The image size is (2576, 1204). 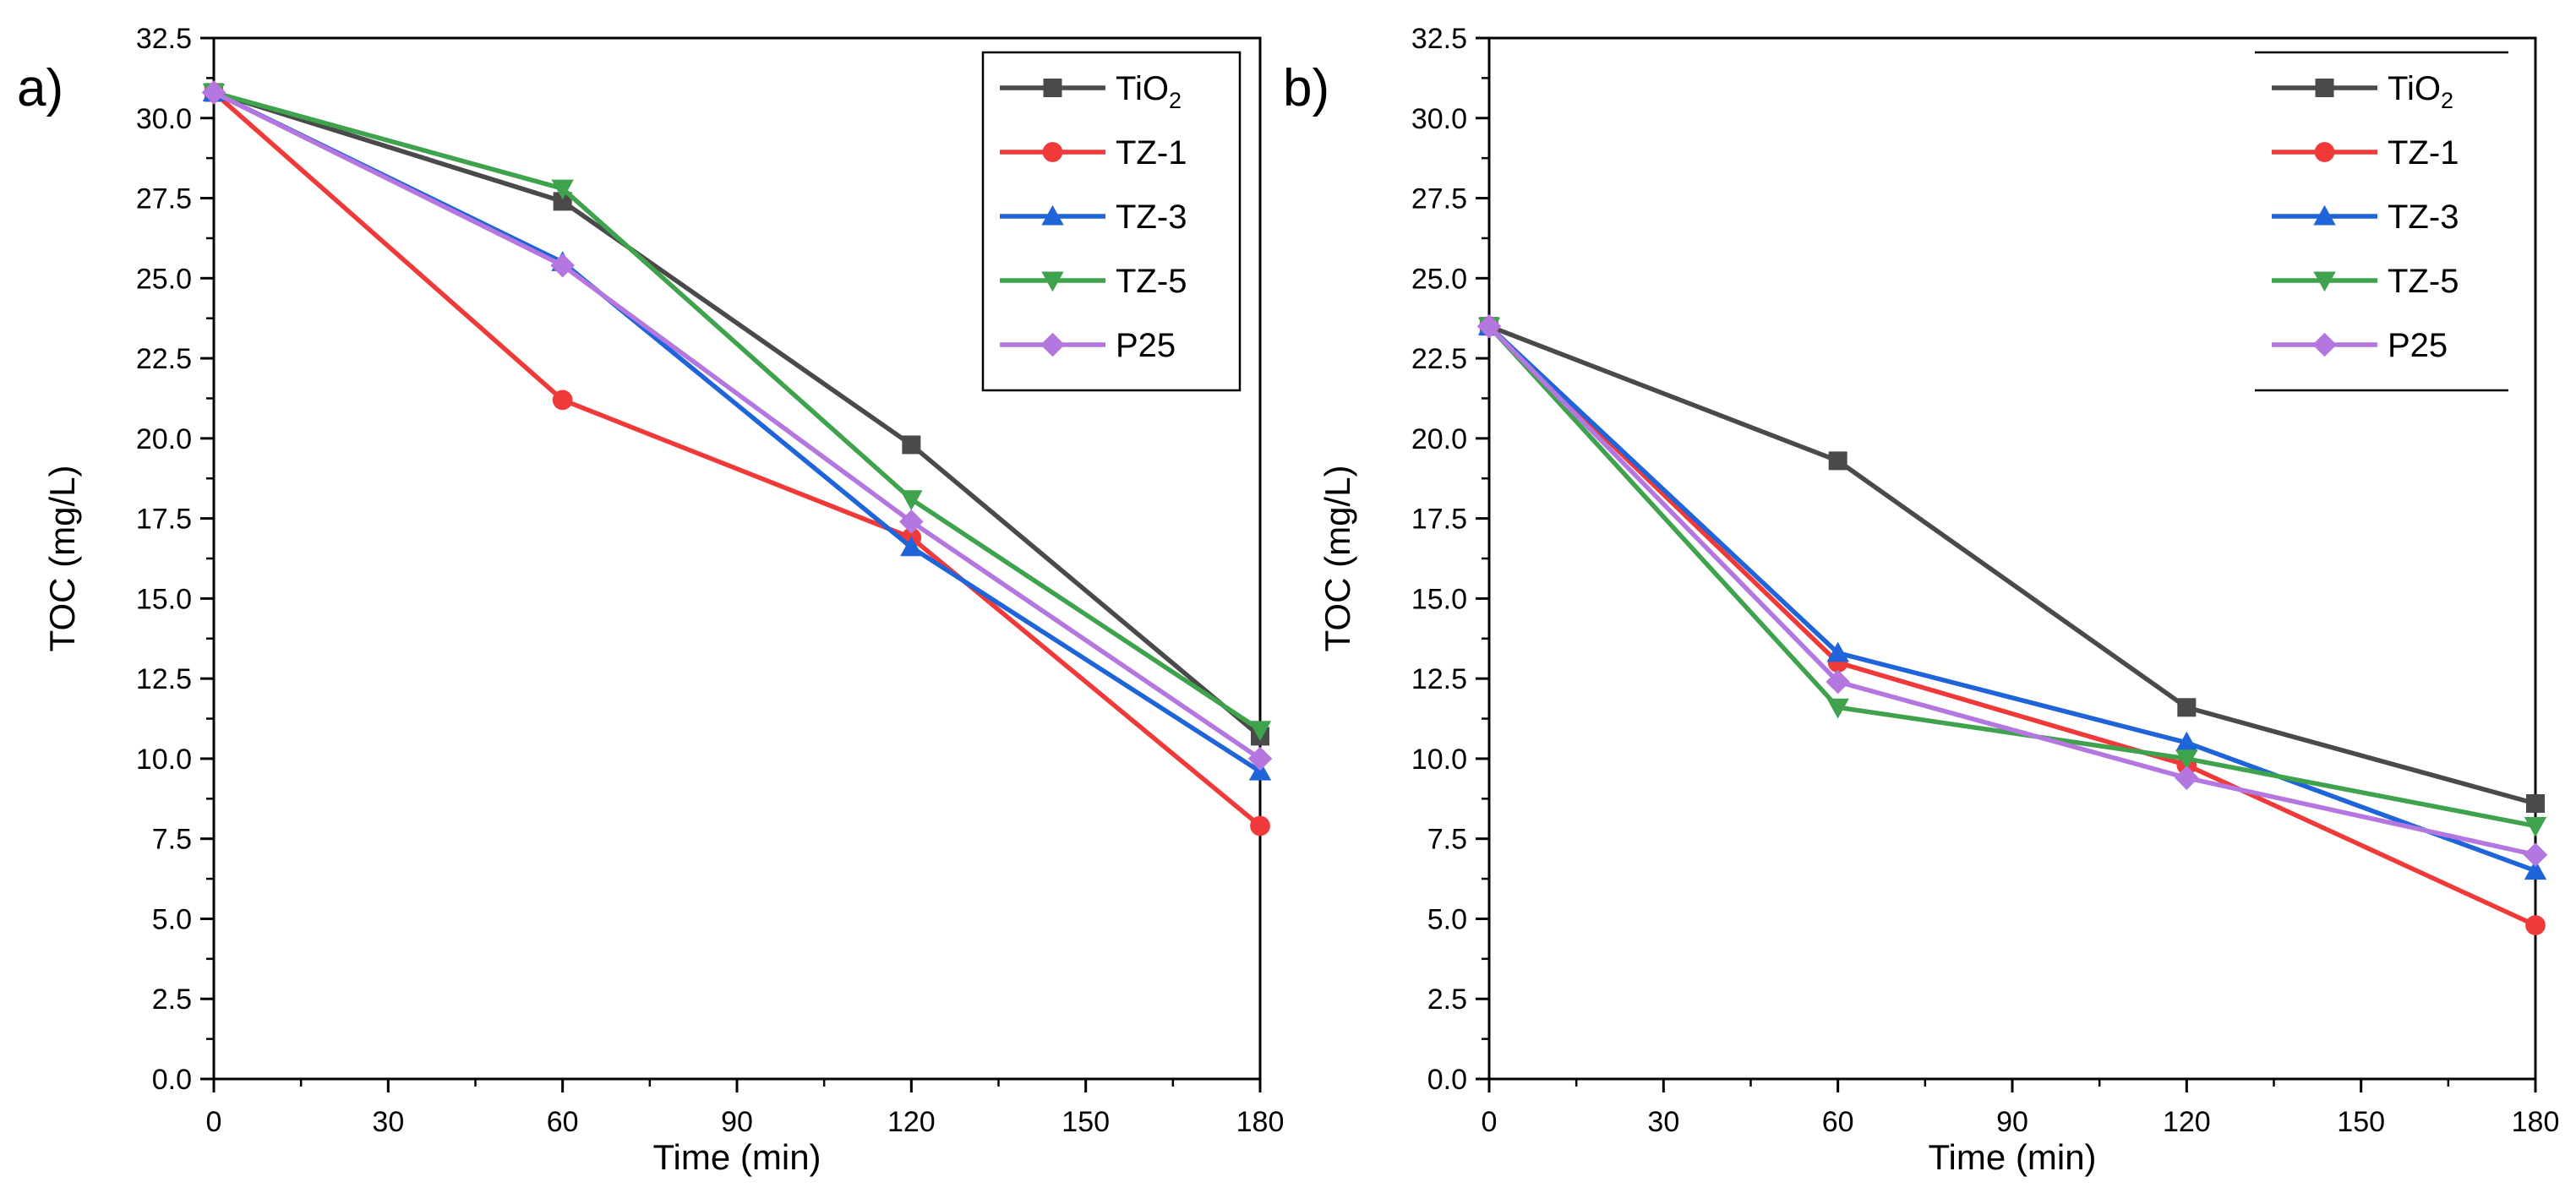 What do you see at coordinates (1175, 100) in the screenshot?
I see `legend-label-subscript: 2` at bounding box center [1175, 100].